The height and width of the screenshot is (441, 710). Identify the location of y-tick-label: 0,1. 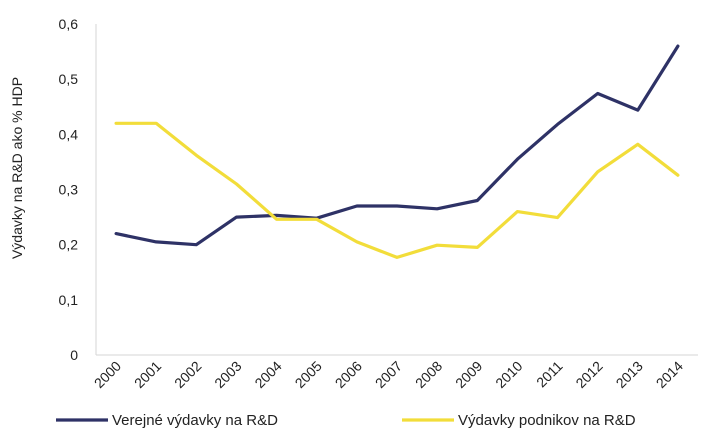
(69, 300).